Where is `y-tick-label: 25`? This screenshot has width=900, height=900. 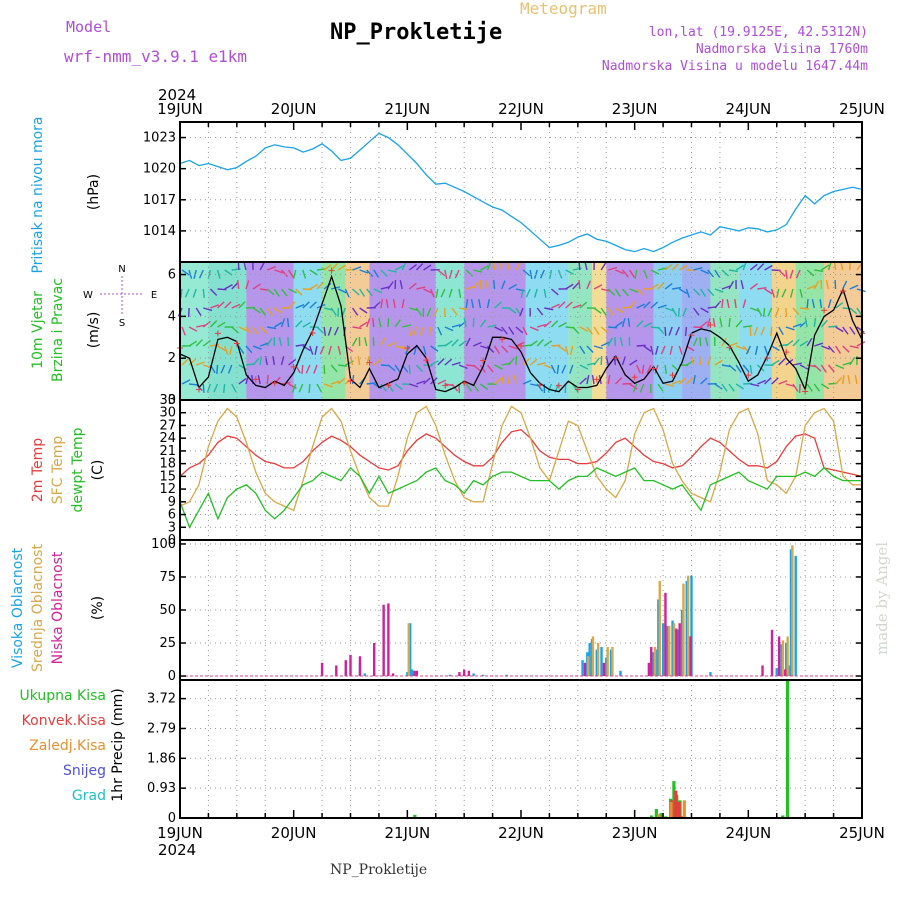 y-tick-label: 25 is located at coordinates (167, 643).